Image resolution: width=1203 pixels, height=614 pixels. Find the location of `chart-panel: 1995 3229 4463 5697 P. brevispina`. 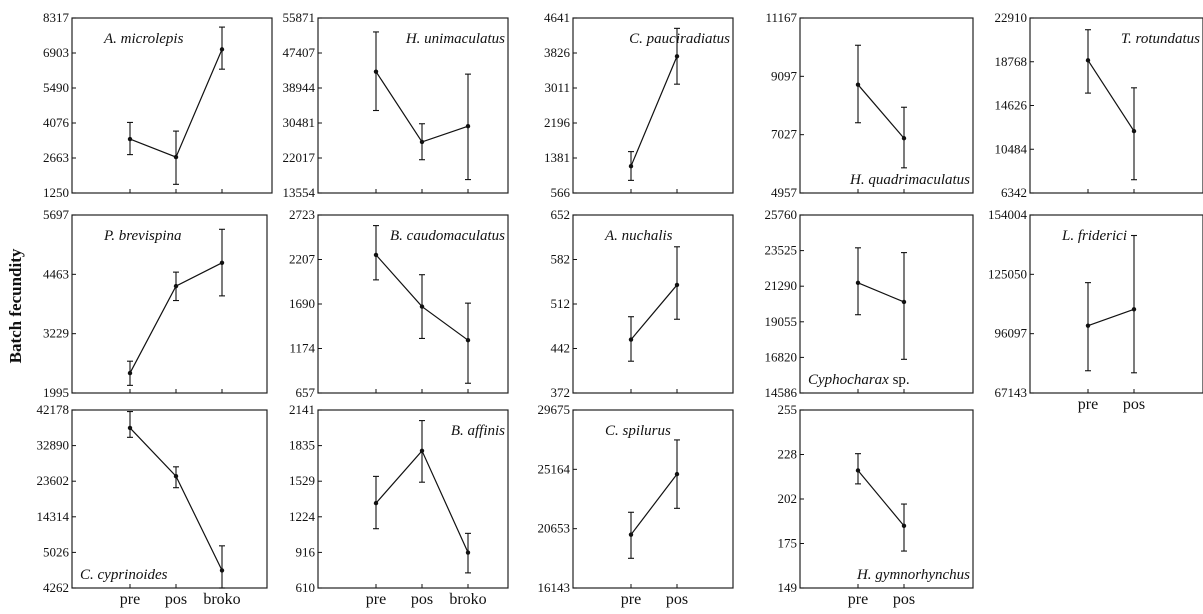

chart-panel: 1995 3229 4463 5697 P. brevispina is located at coordinates (155, 303).